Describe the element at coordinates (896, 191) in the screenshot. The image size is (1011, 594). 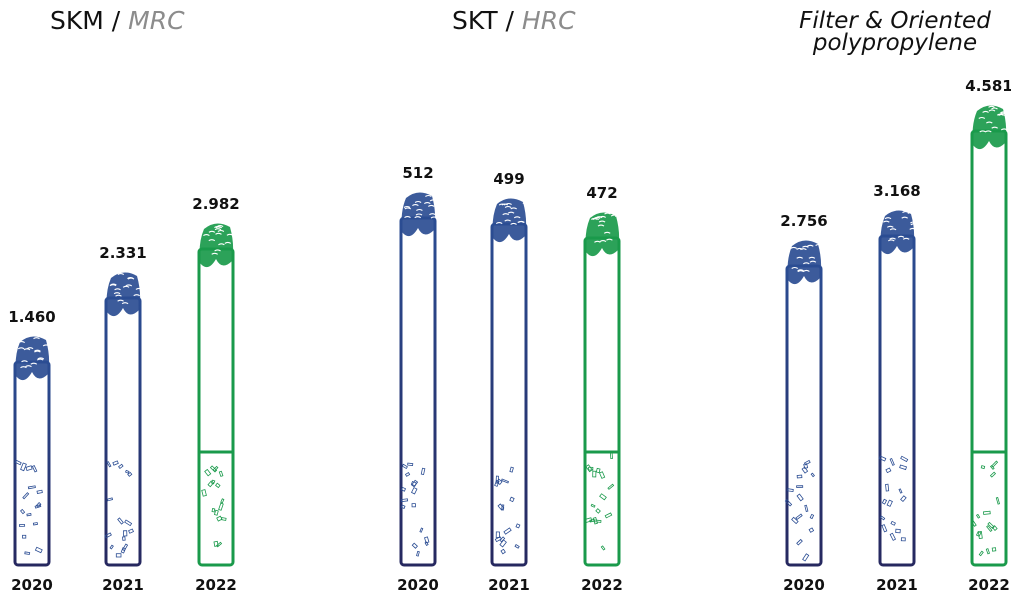
I see `value-label: 3.168` at that location.